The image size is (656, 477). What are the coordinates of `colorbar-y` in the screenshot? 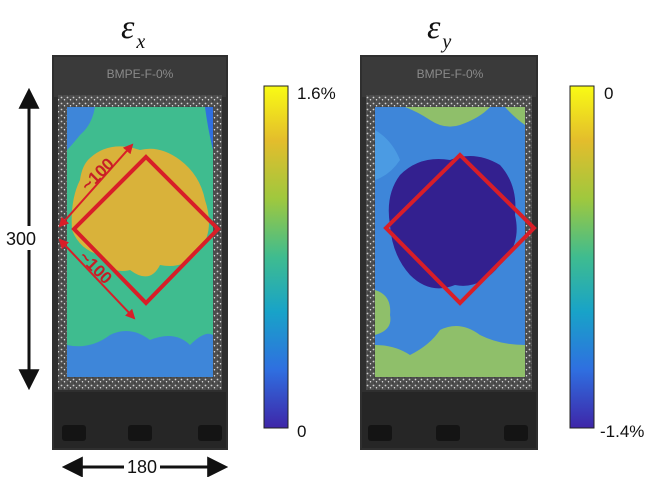 It's located at (582, 257).